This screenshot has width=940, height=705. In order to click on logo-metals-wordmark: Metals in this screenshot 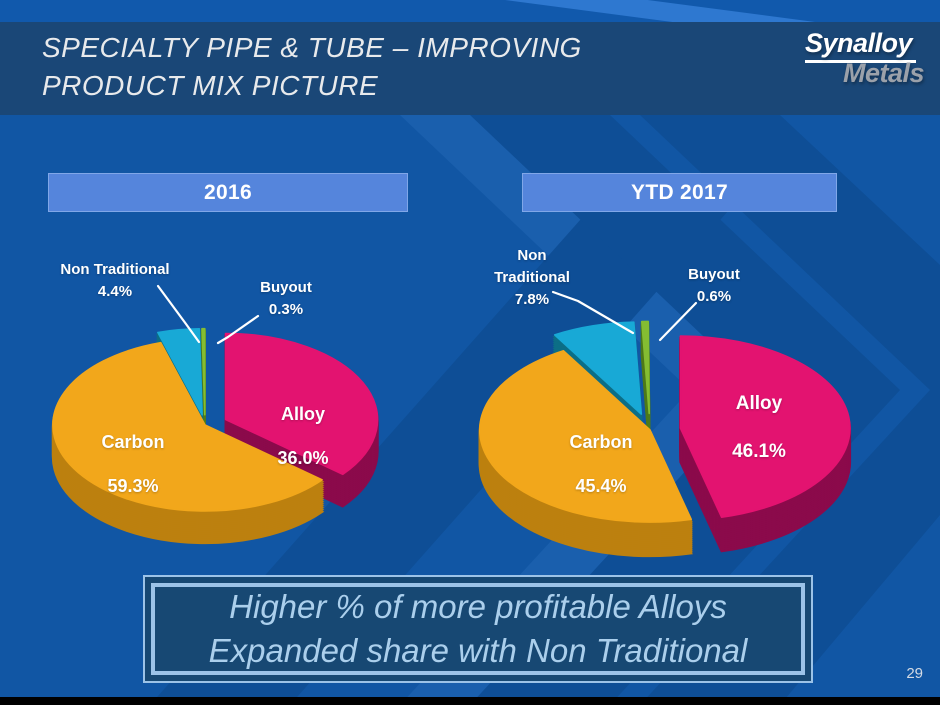, I will do `click(883, 73)`.